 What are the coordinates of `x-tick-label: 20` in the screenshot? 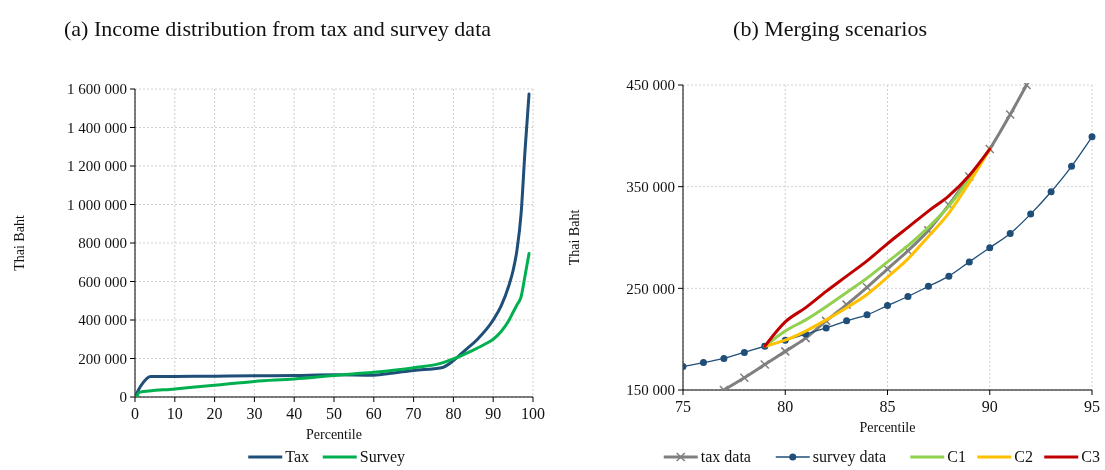 It's located at (214, 413).